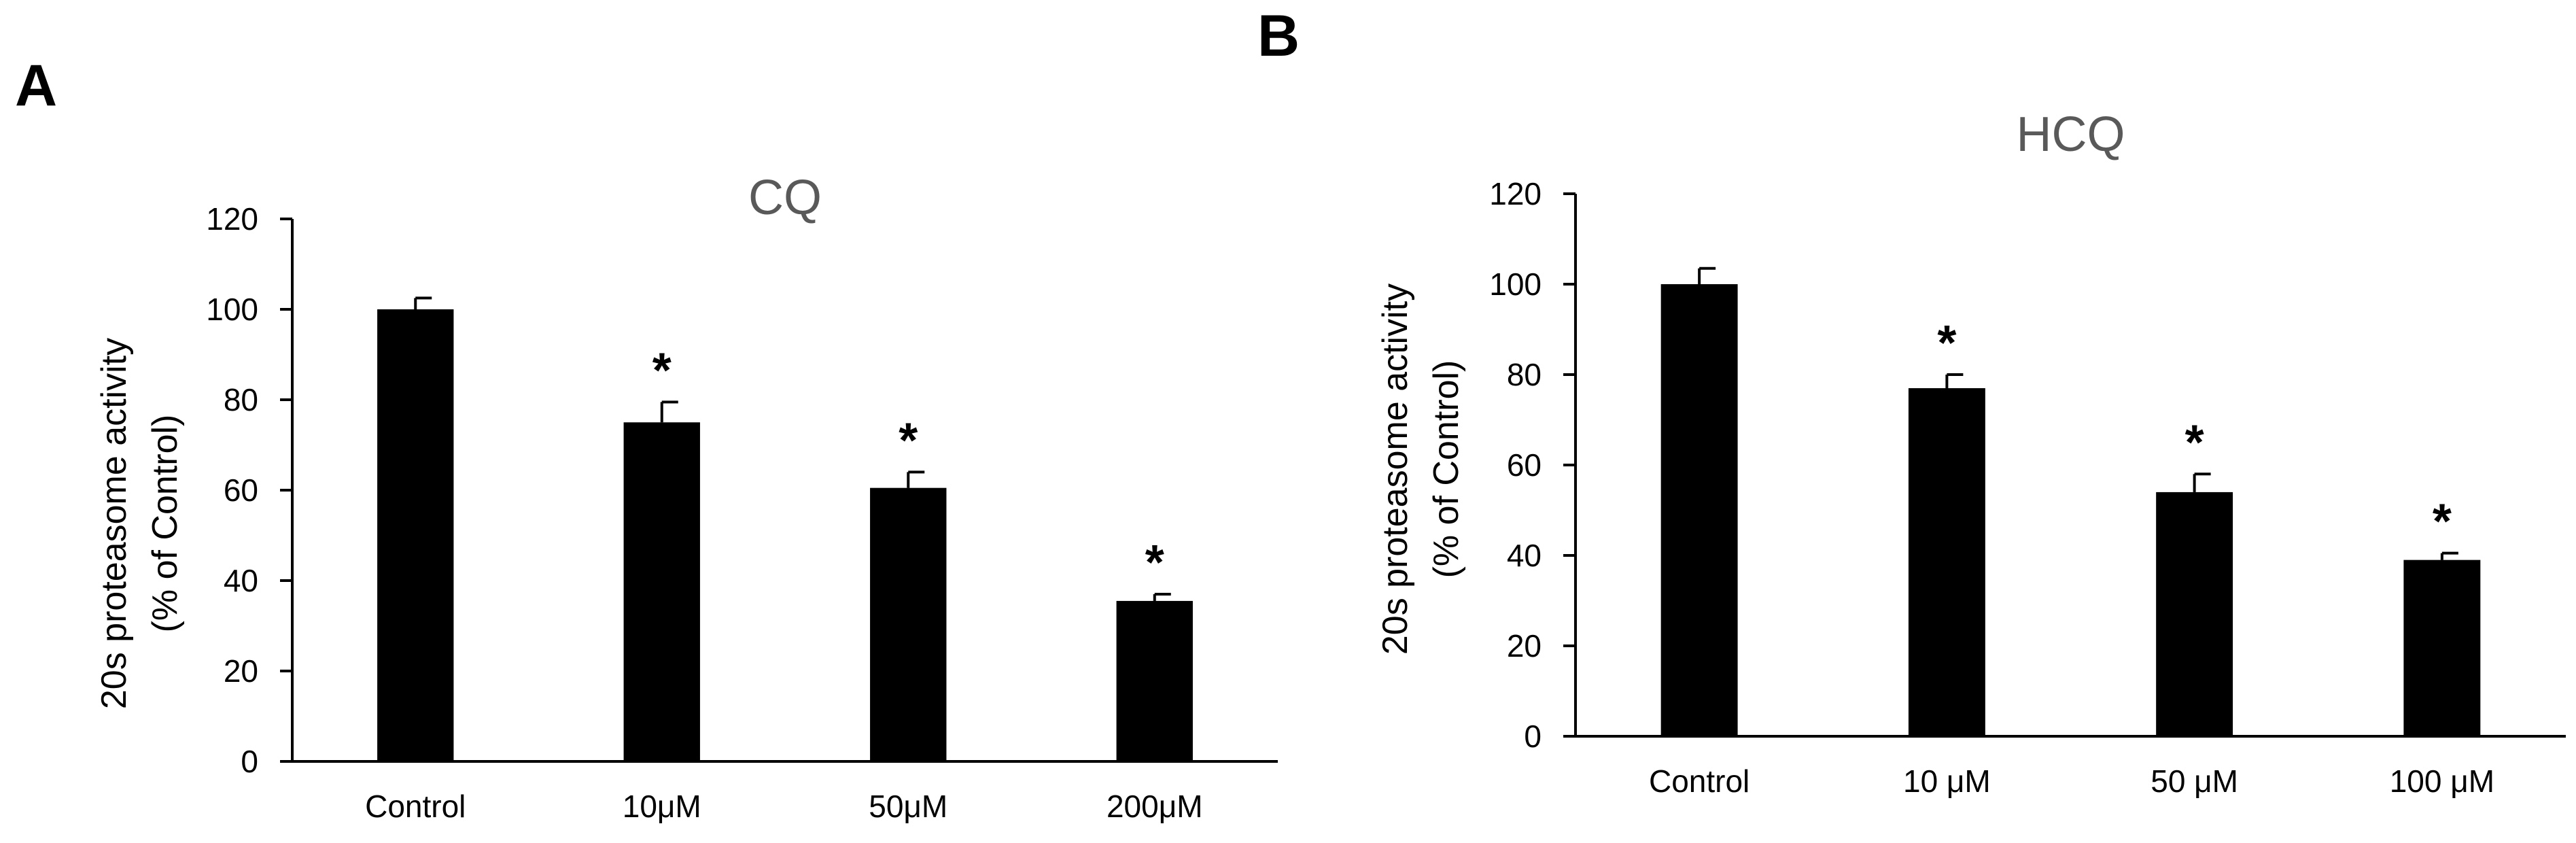 The height and width of the screenshot is (843, 2576). I want to click on panel-letter-a: A, so click(36, 85).